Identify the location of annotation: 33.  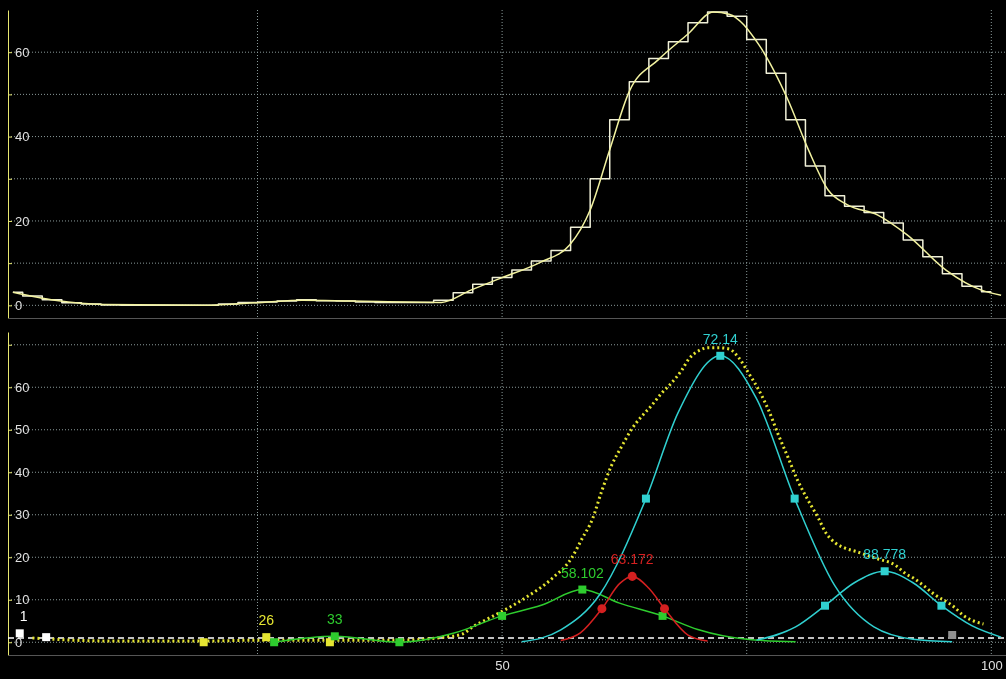
(335, 619).